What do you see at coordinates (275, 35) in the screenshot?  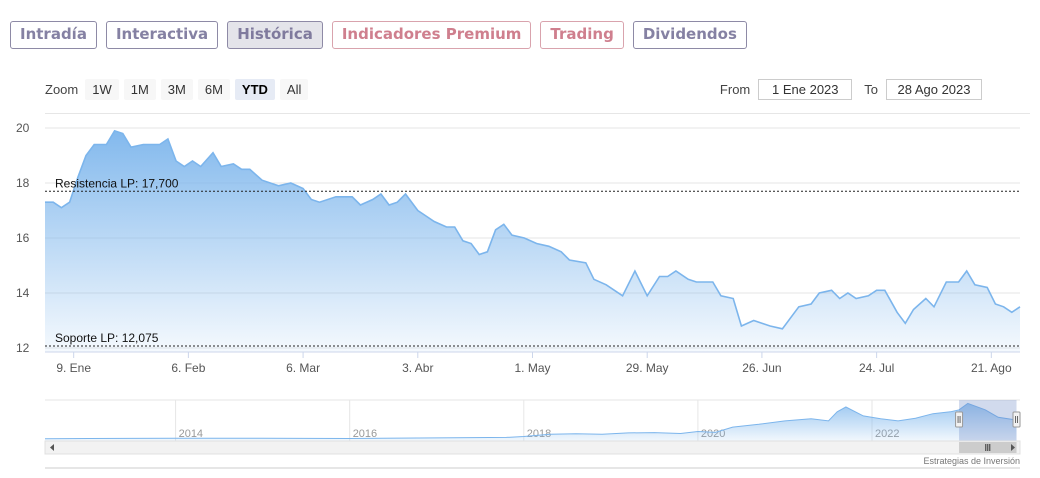 I see `tab-historica: Histórica` at bounding box center [275, 35].